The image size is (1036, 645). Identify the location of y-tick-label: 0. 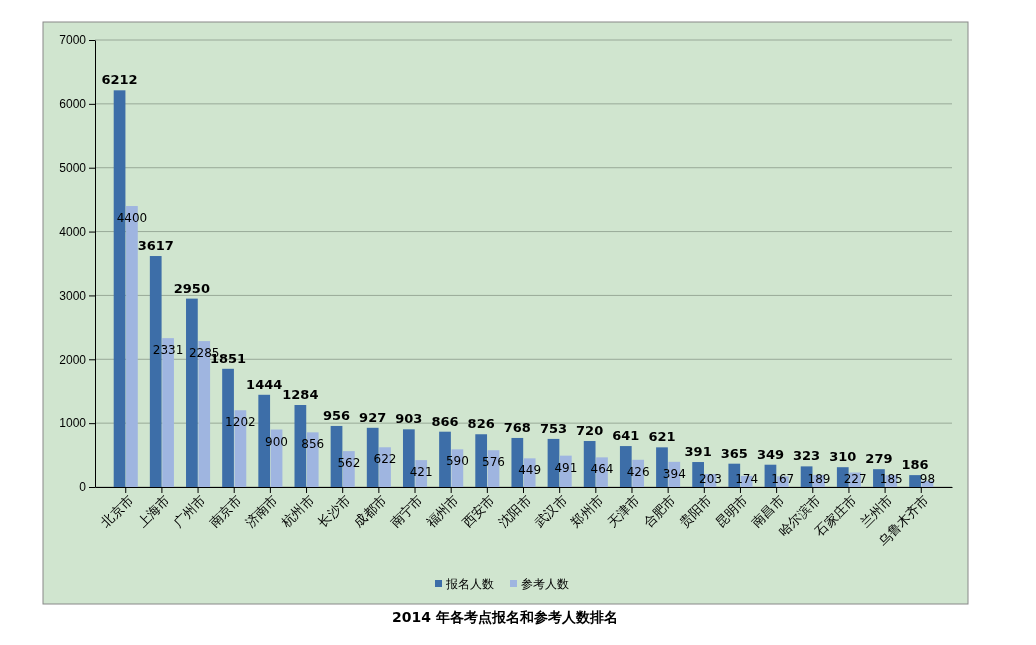
(83, 487).